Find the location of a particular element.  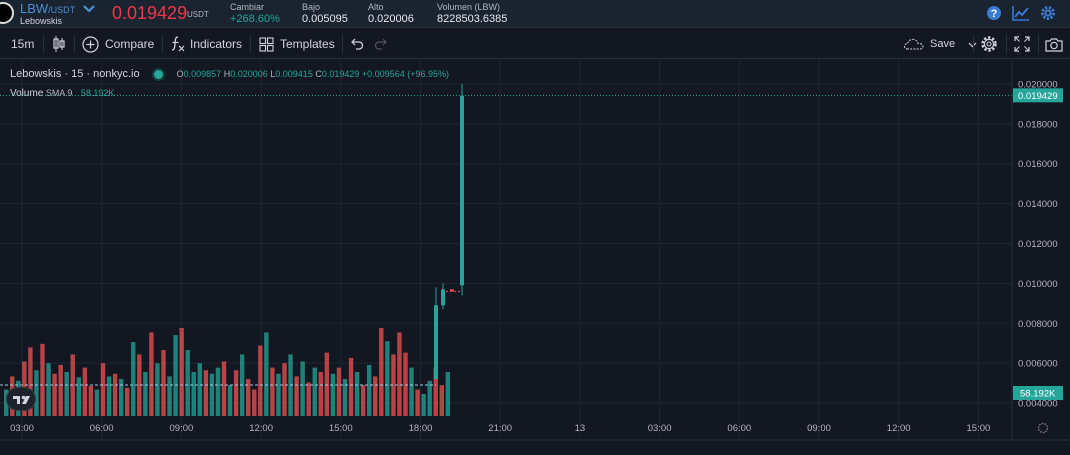

compare-label: Compare is located at coordinates (130, 44).